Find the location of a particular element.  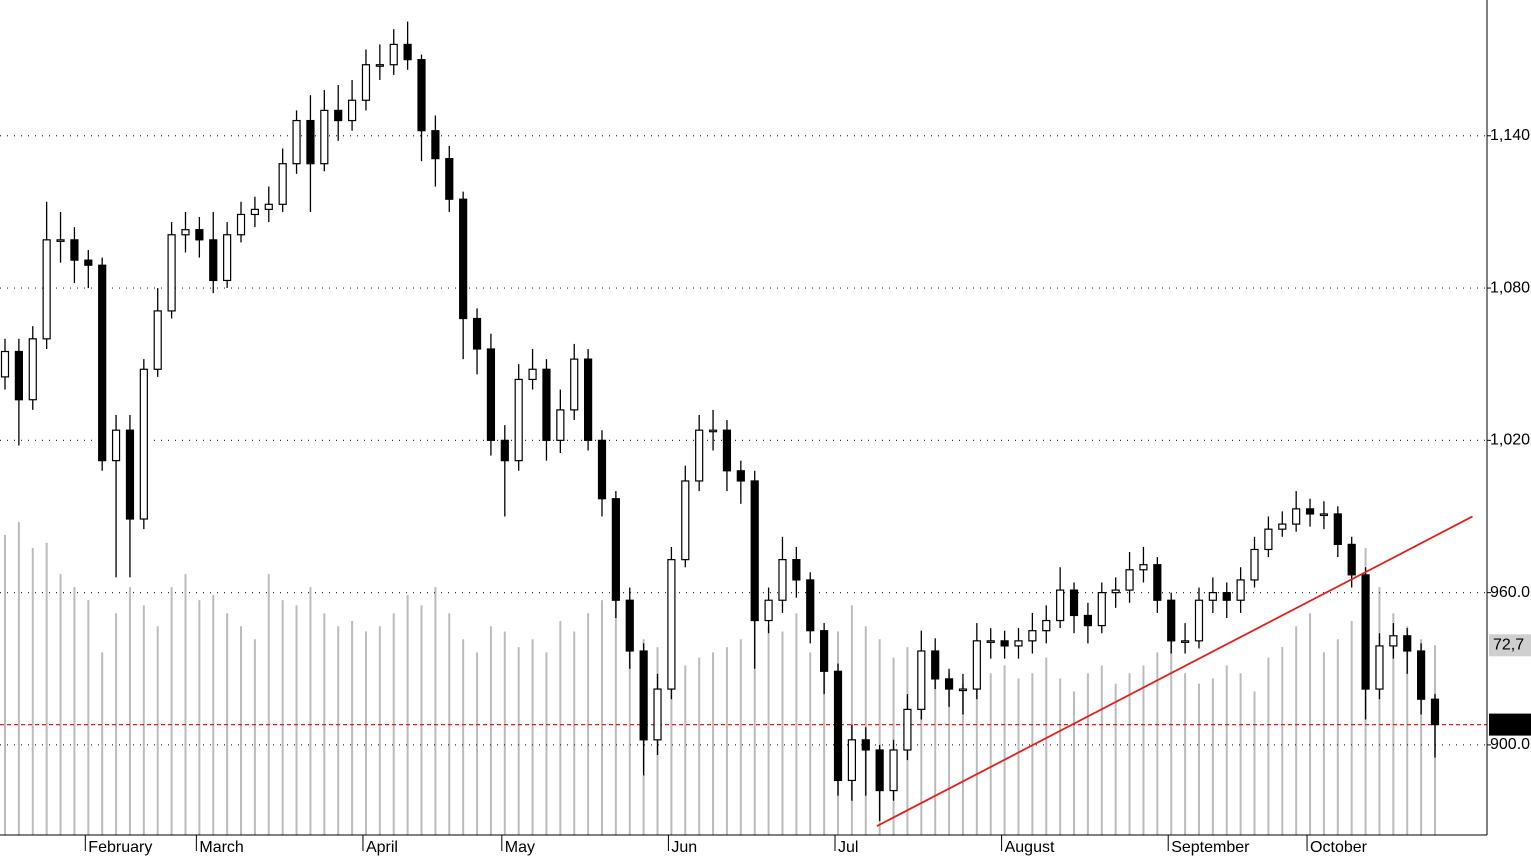

y-tick-label: 960.0 is located at coordinates (1510, 592).